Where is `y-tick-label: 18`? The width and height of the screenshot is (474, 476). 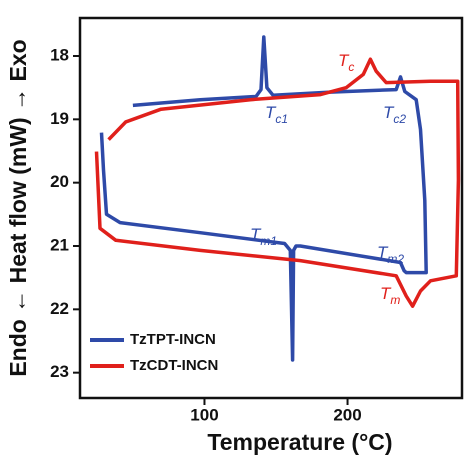 y-tick-label: 18 is located at coordinates (59, 54).